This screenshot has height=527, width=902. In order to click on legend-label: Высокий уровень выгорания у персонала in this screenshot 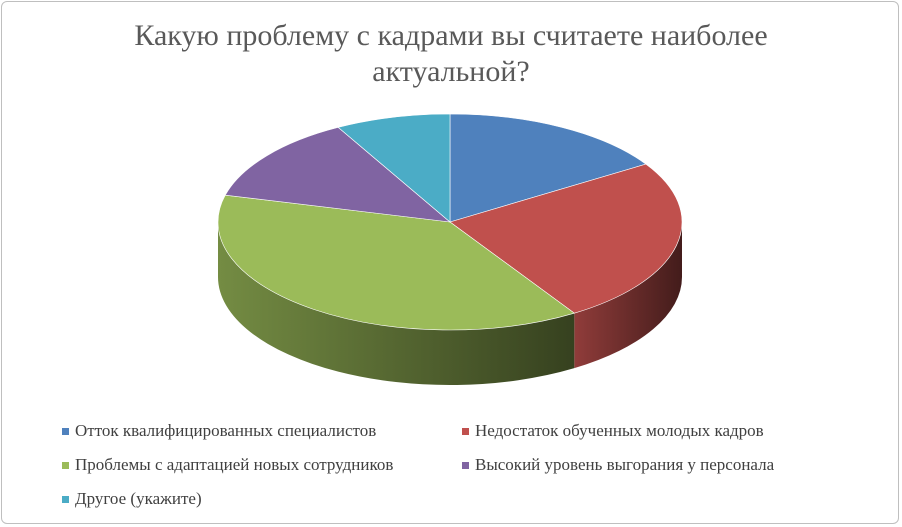, I will do `click(625, 464)`.